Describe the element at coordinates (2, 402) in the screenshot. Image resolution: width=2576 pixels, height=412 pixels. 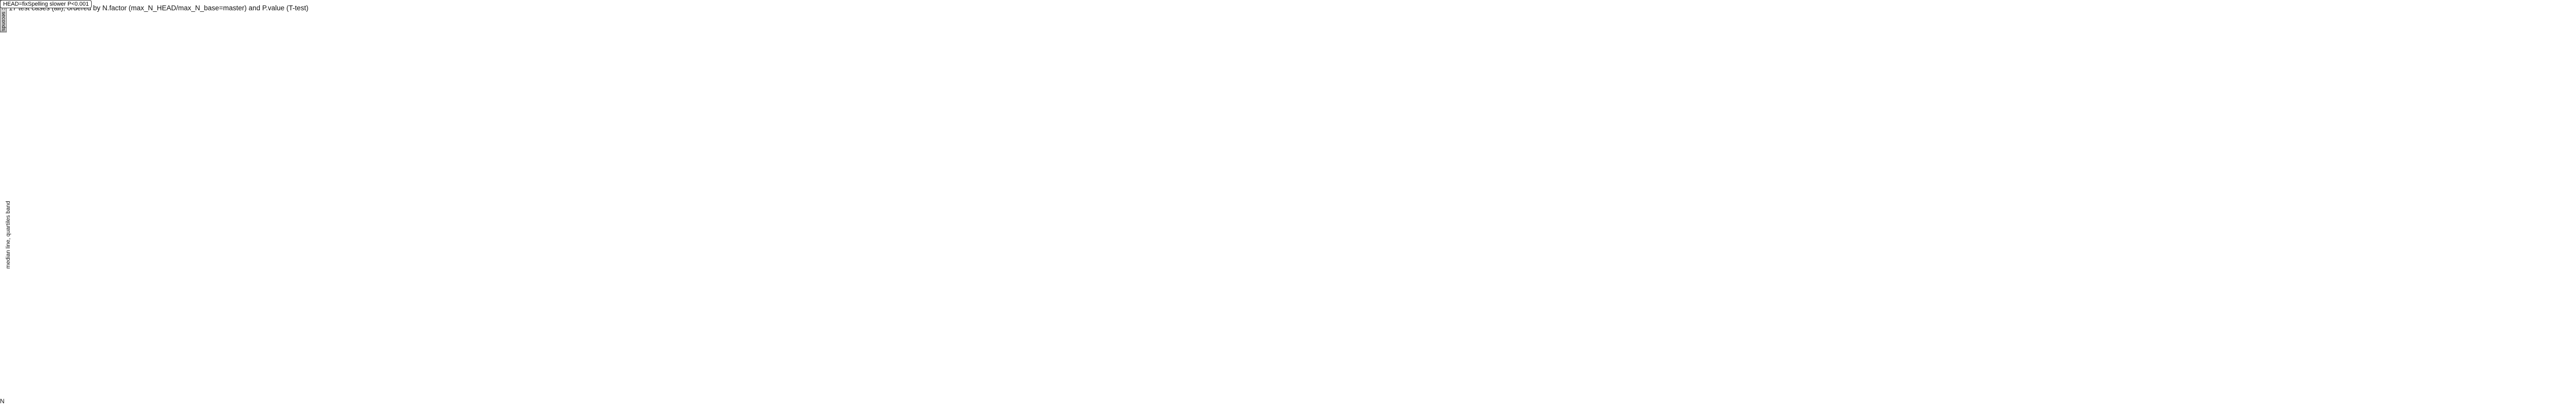
I see `x-axis-title: N` at that location.